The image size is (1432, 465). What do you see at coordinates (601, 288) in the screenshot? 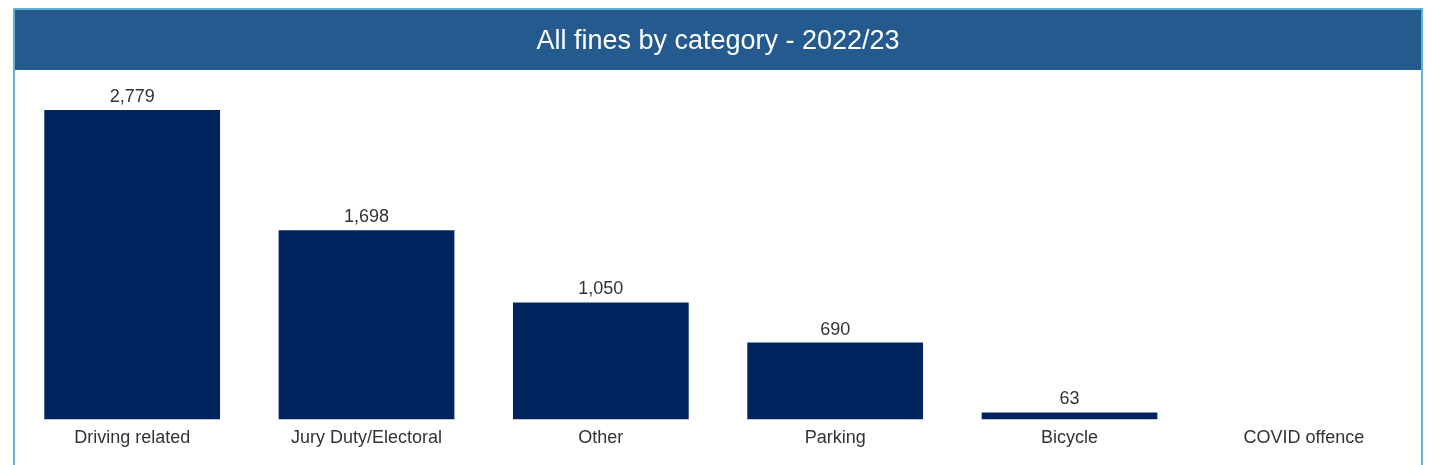
I see `data-label: 1,050` at bounding box center [601, 288].